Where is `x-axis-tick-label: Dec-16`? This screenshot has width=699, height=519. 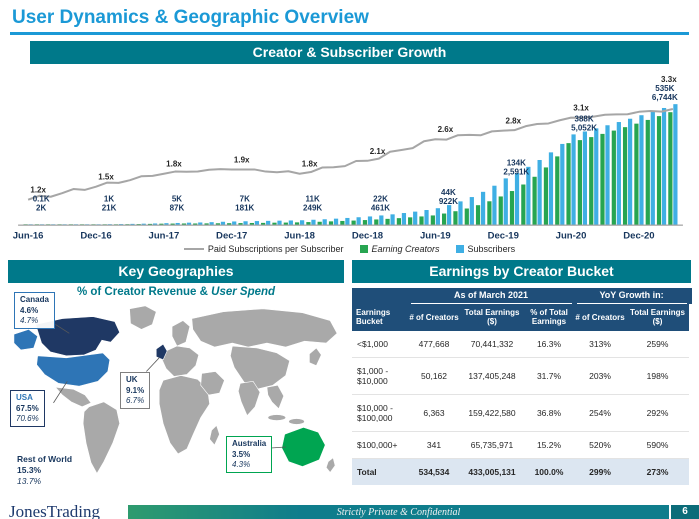 x-axis-tick-label: Dec-16 is located at coordinates (95, 235).